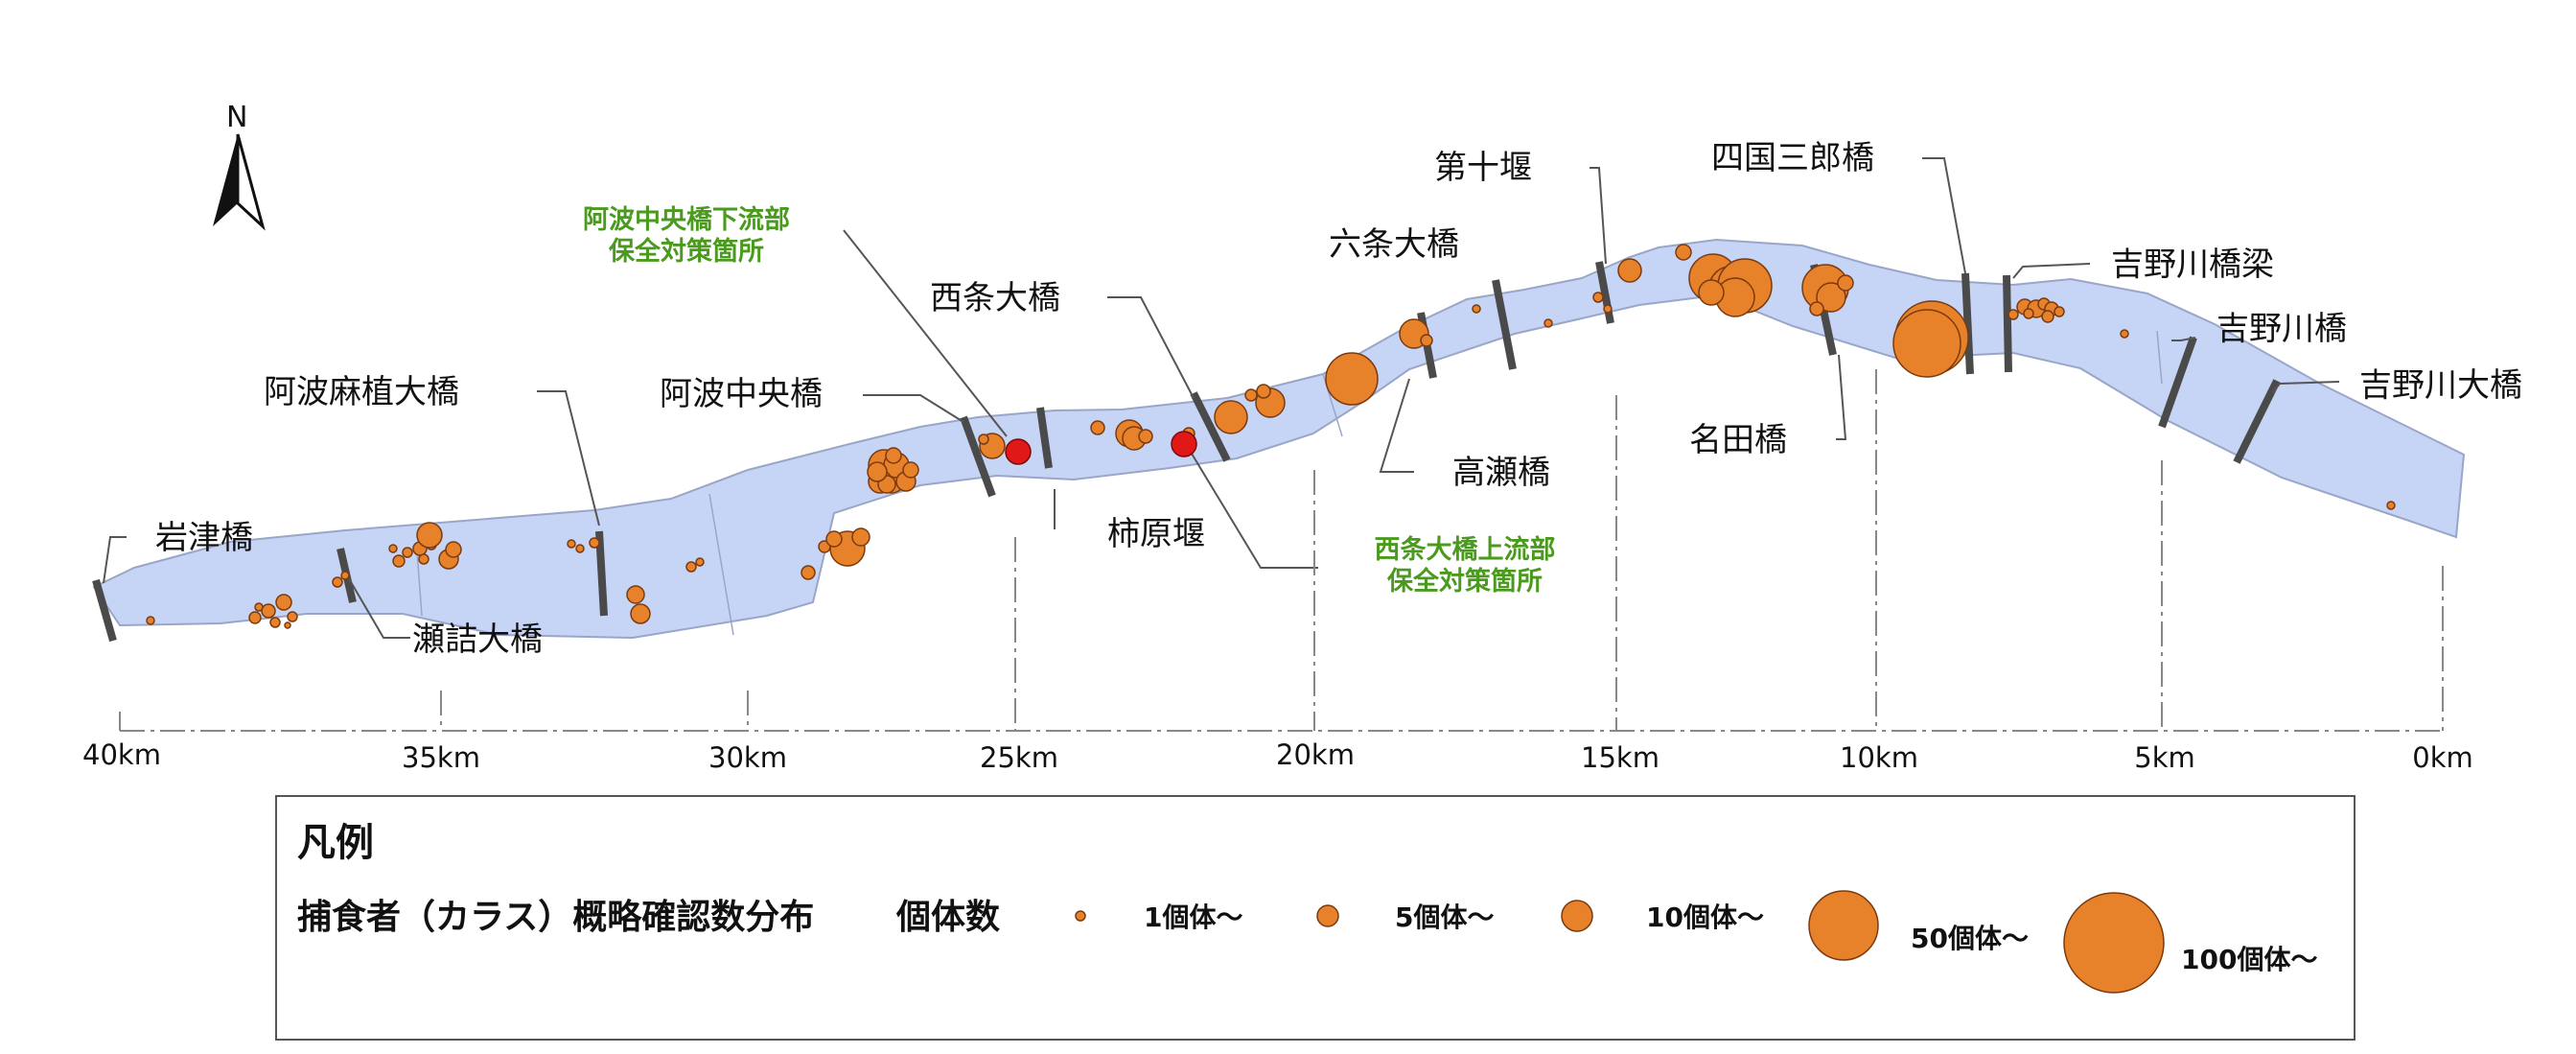 The image size is (2576, 1054). I want to click on legend-subtitle: 捕食者（カラス）概略確認数分布, so click(555, 918).